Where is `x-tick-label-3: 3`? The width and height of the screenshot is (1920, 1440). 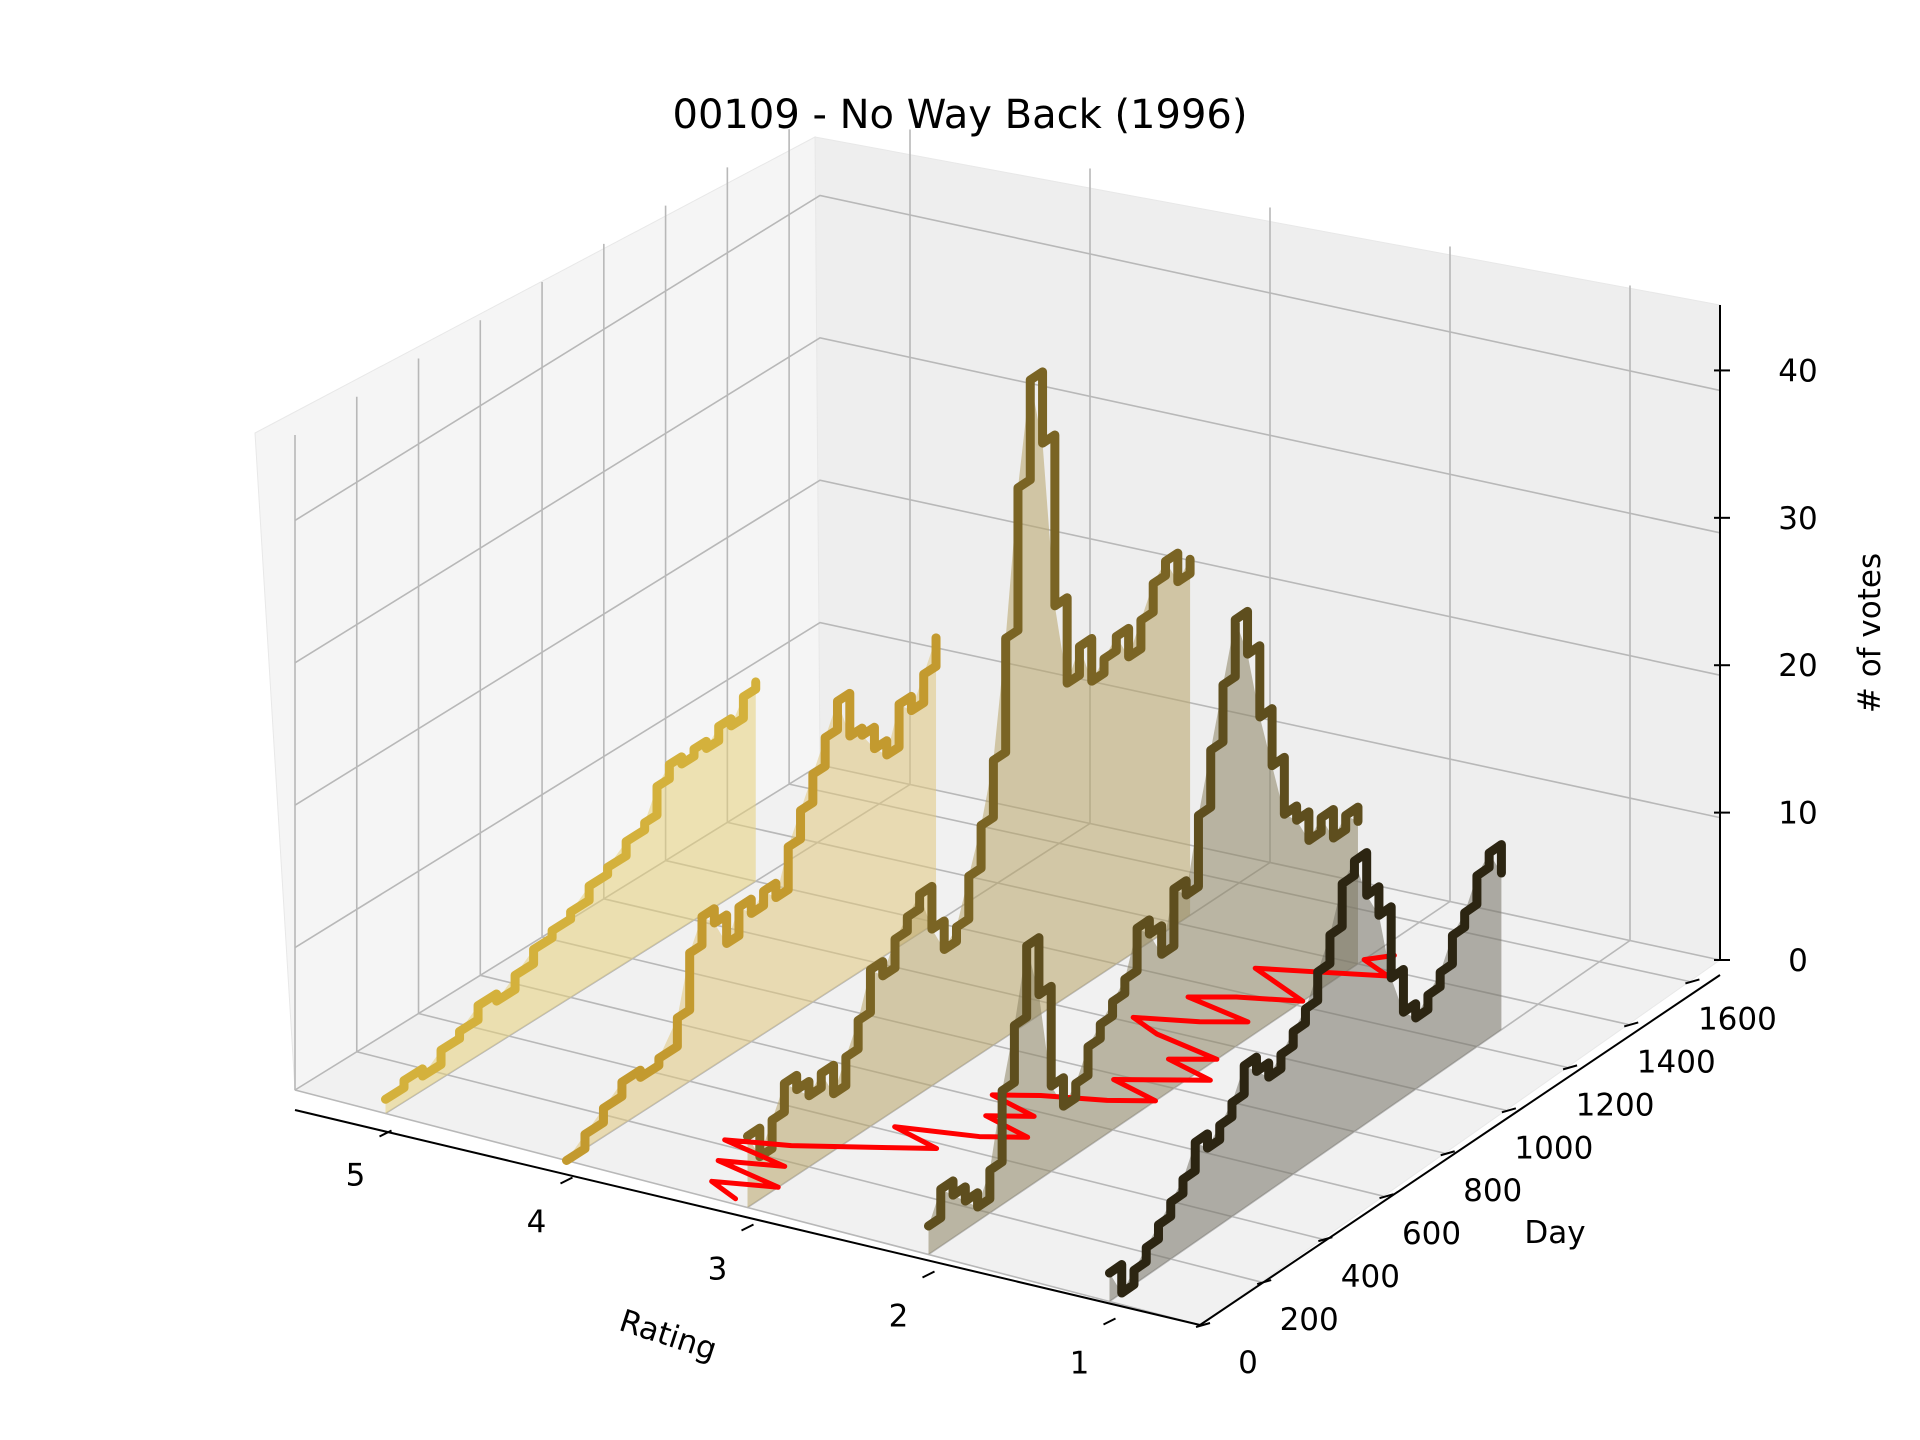
x-tick-label-3: 3 is located at coordinates (718, 1270).